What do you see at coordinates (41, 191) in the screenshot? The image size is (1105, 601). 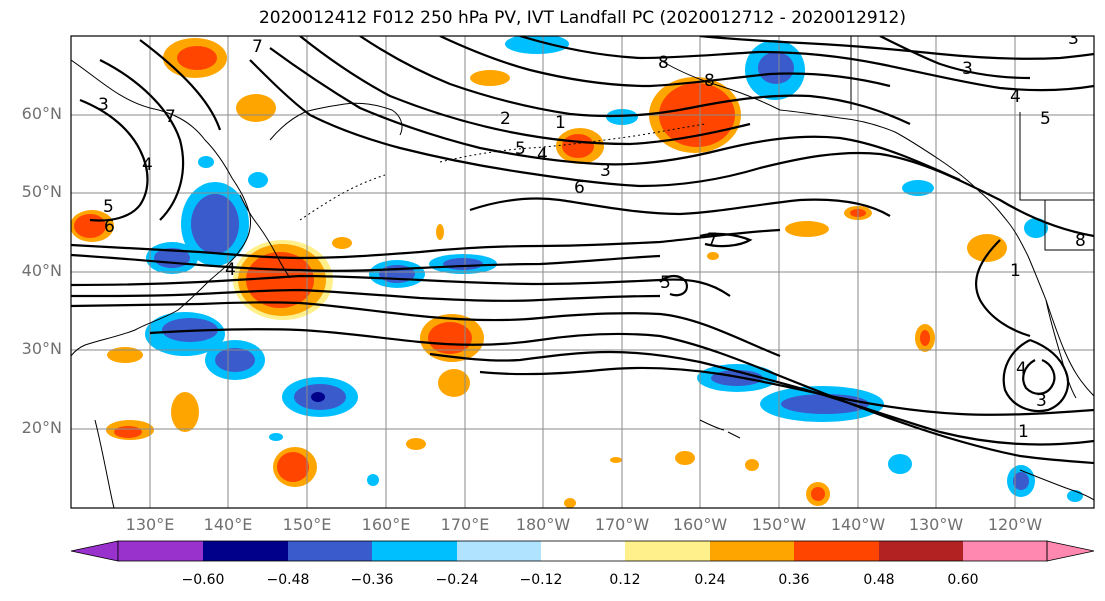 I see `lat-label: 50°N` at bounding box center [41, 191].